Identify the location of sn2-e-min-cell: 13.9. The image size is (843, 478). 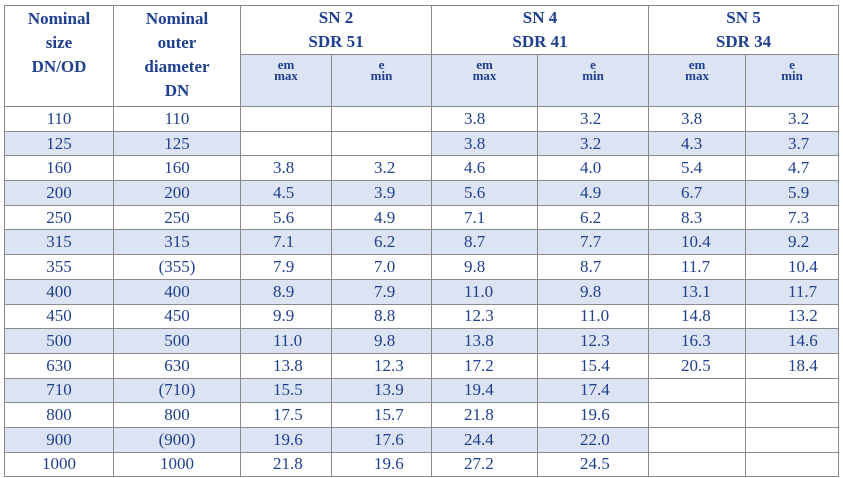
(381, 390).